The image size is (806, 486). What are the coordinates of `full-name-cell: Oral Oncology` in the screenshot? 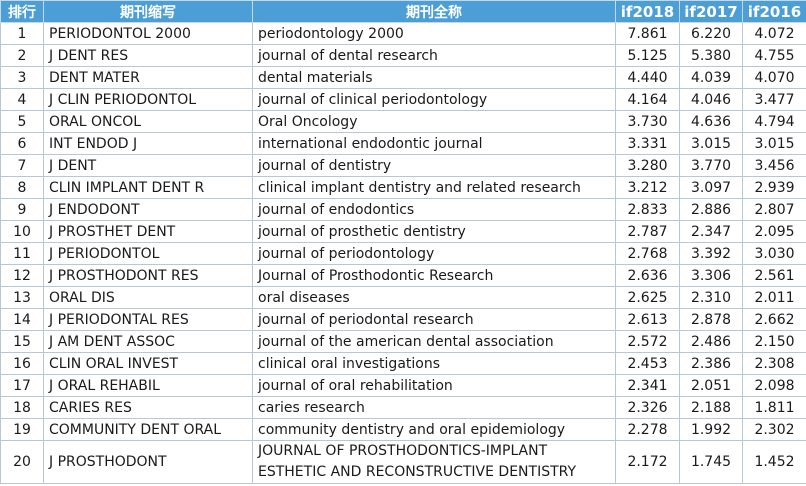 It's located at (434, 121).